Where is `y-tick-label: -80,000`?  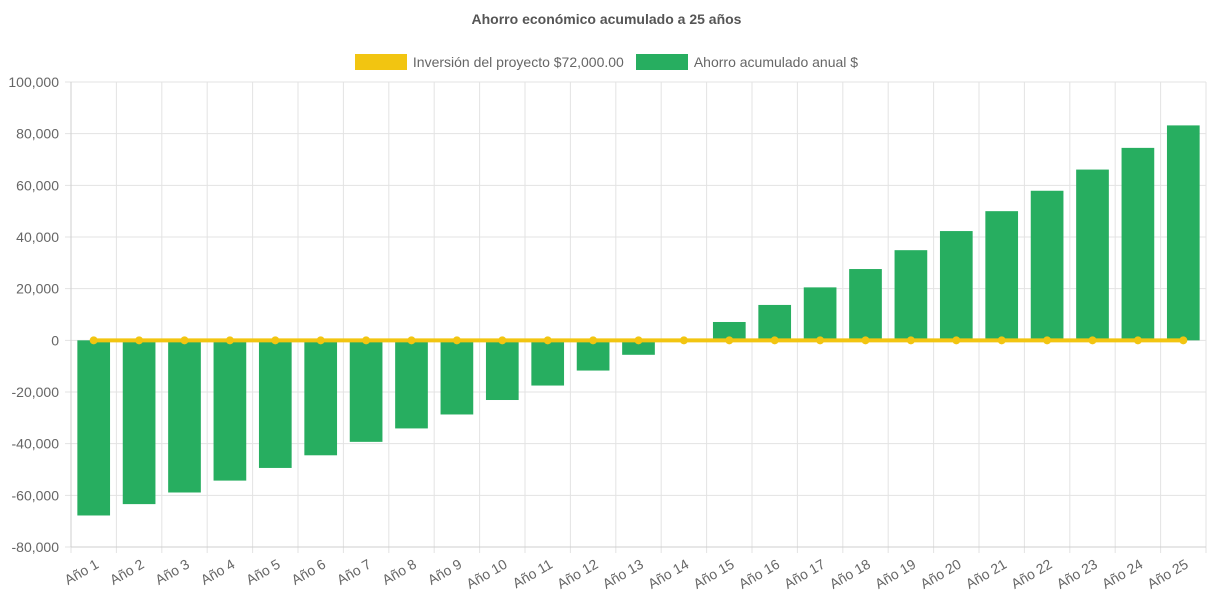
y-tick-label: -80,000 is located at coordinates (36, 547).